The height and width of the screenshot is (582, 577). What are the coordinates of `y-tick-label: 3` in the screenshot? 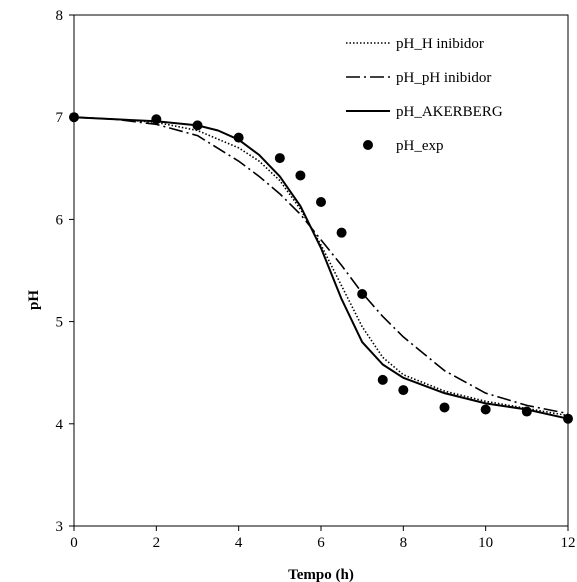 It's located at (60, 527).